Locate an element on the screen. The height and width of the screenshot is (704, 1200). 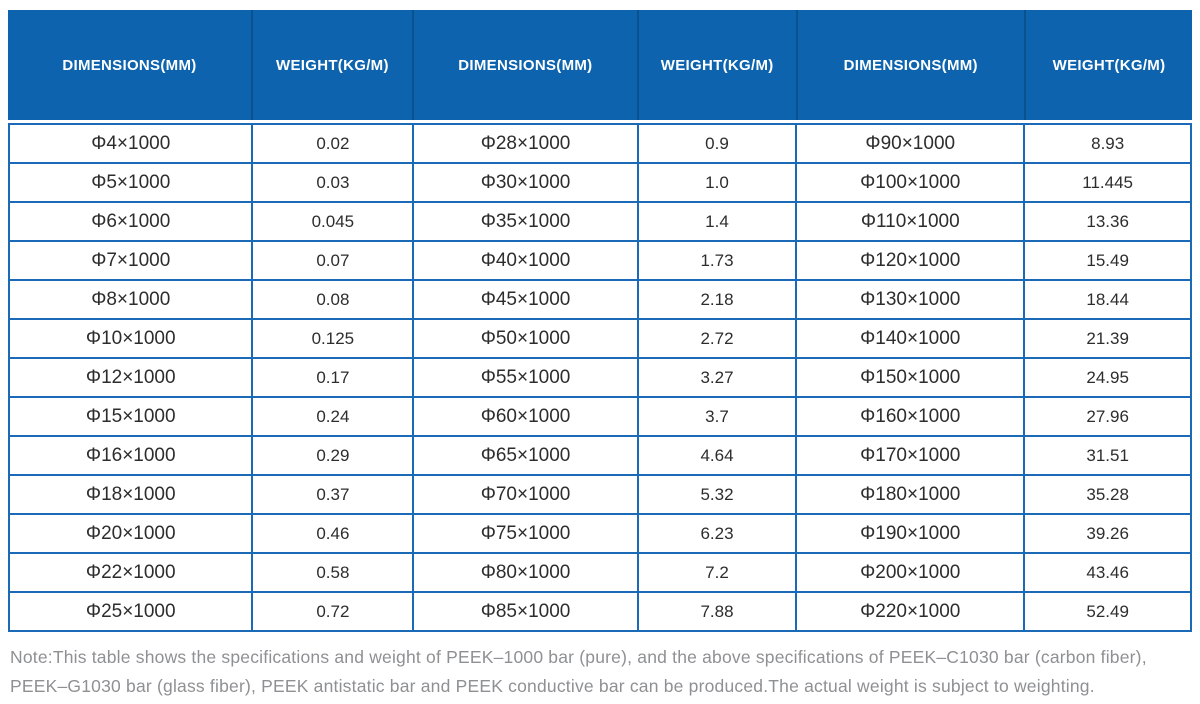
dimension-cell: Φ22×1000 is located at coordinates (130, 572).